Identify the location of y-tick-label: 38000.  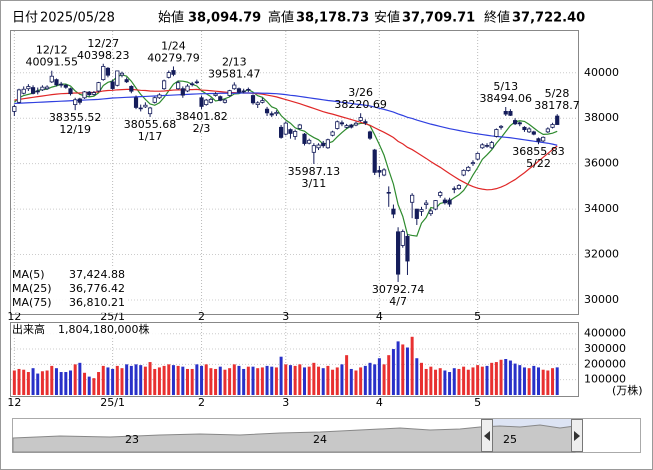
(601, 117).